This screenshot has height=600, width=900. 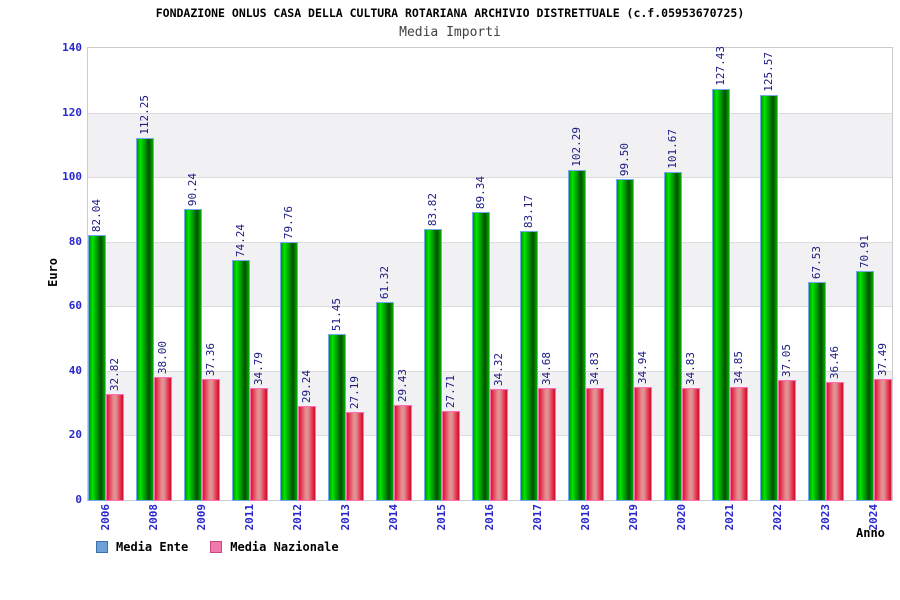 What do you see at coordinates (642, 367) in the screenshot?
I see `bar-value-label: 34.94` at bounding box center [642, 367].